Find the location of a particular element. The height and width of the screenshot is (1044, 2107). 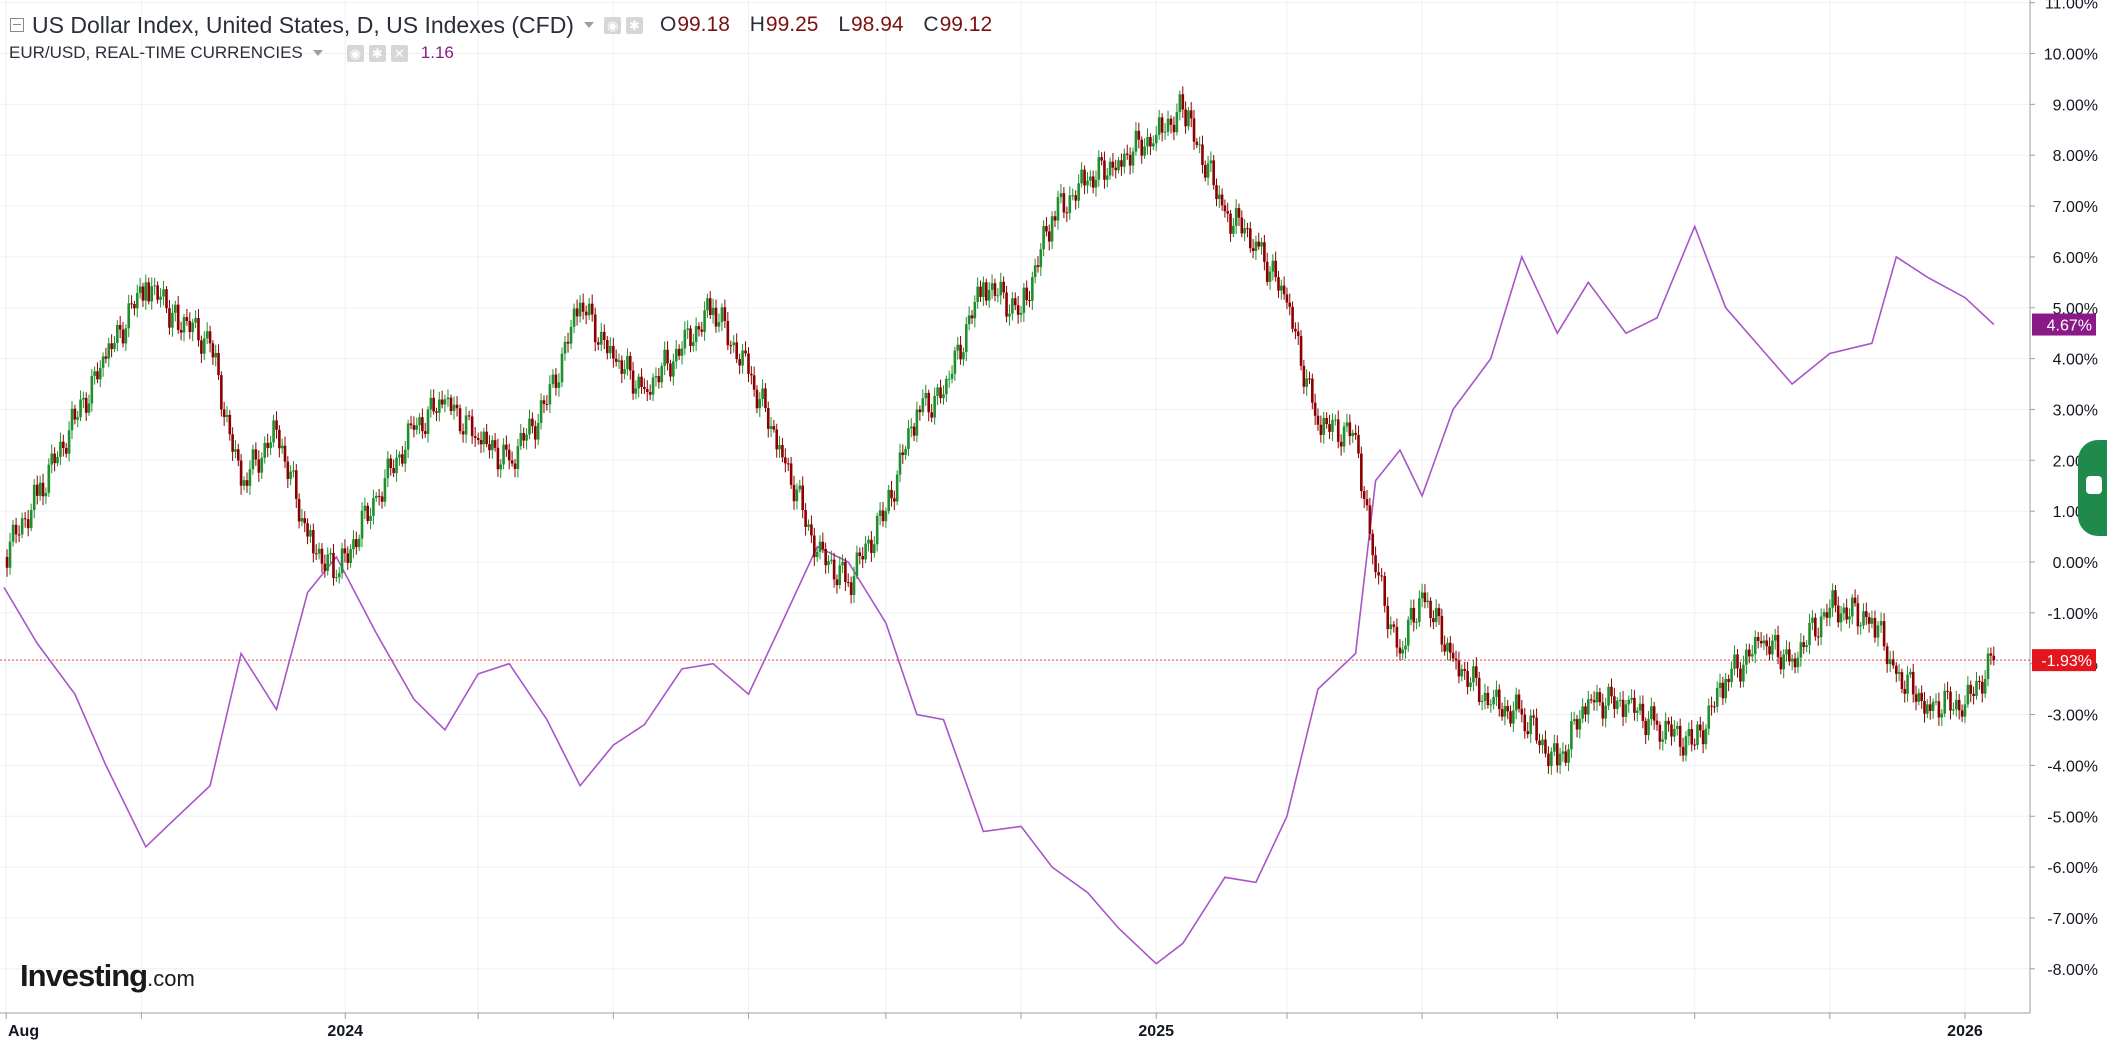

chatbot-tab is located at coordinates (2092, 488).